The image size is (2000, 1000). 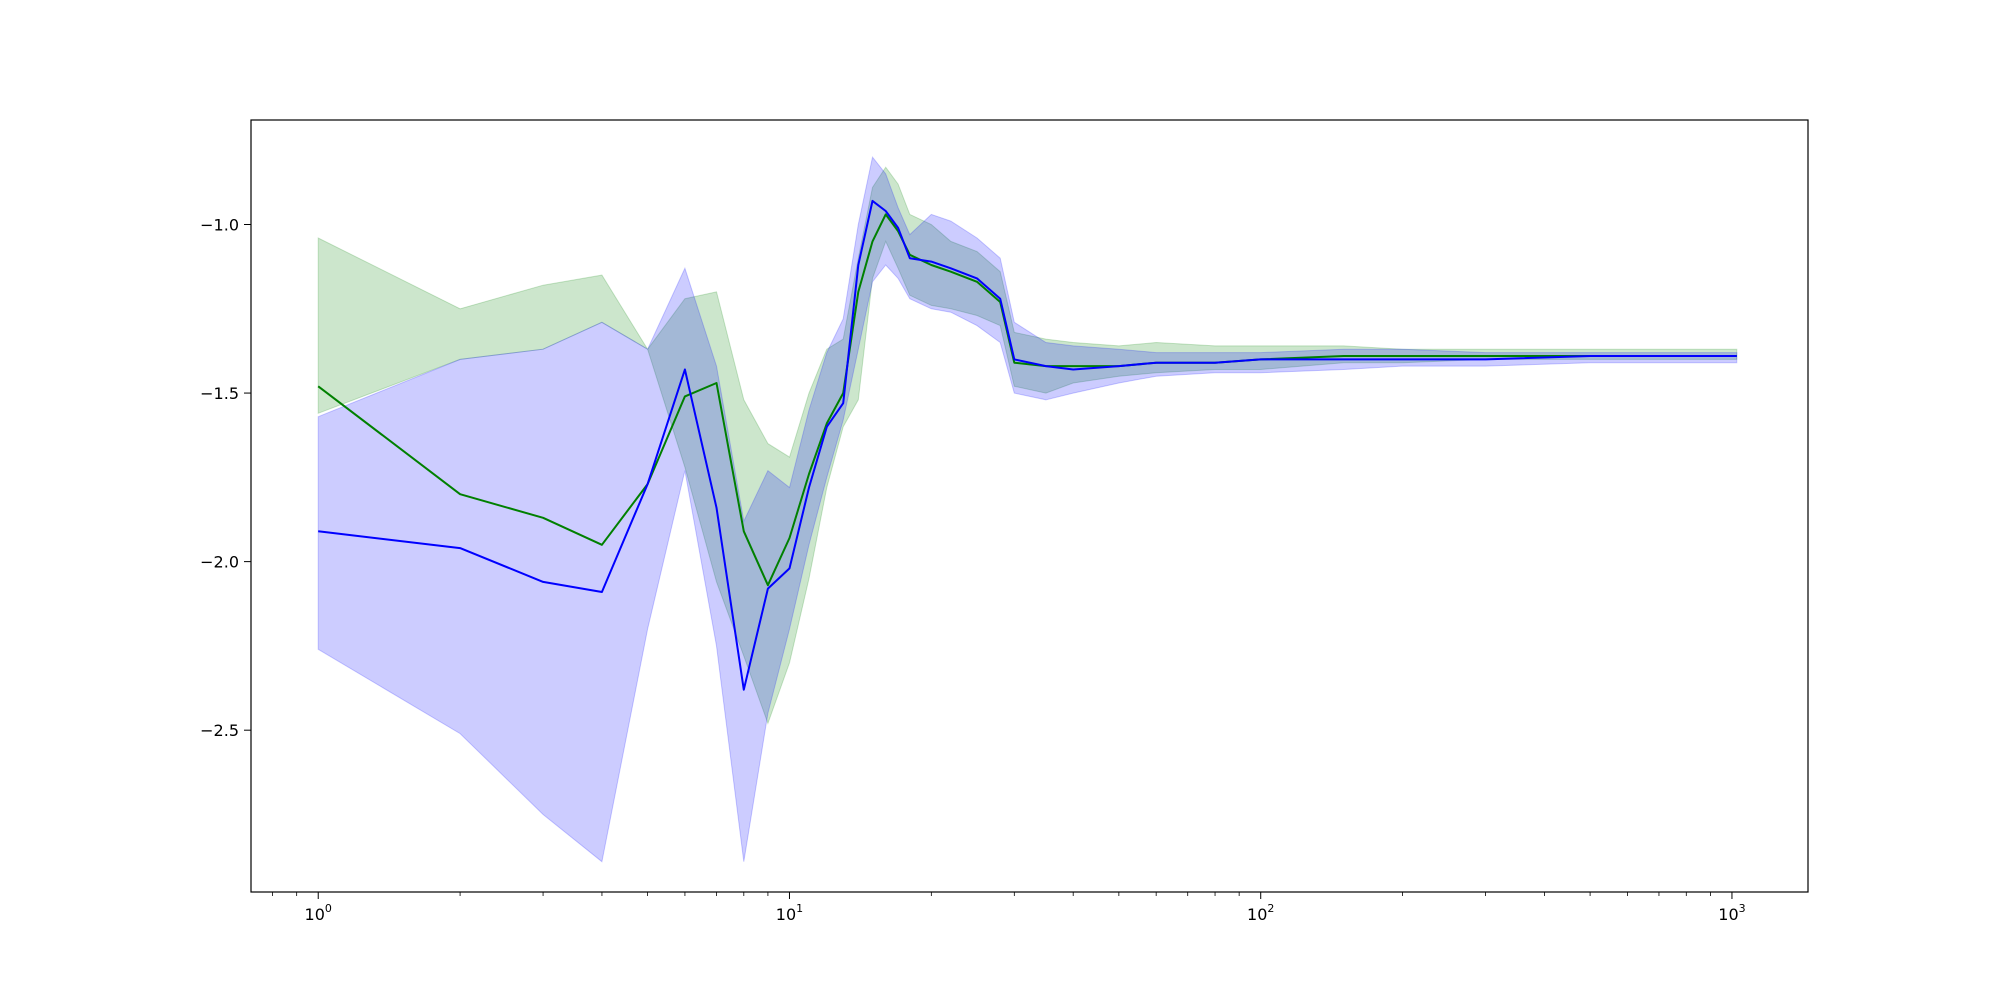 I want to click on x-tick-label: 10⁰, so click(x=318, y=913).